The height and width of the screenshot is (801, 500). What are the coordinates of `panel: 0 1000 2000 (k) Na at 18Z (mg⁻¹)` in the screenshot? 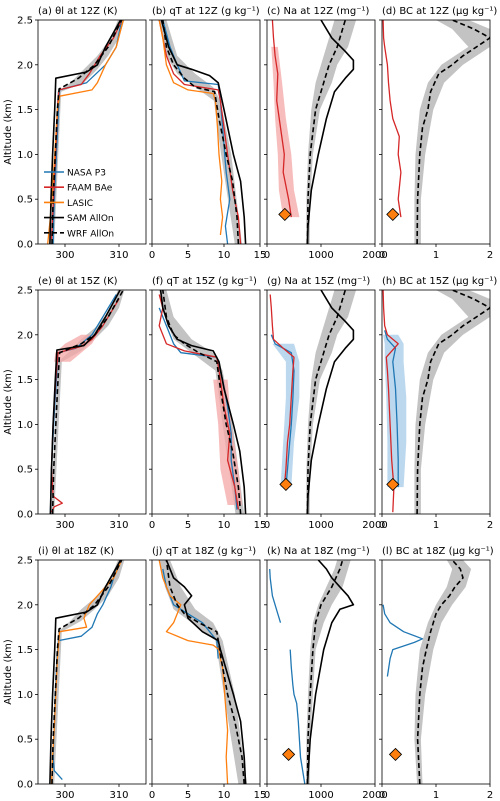 It's located at (326, 673).